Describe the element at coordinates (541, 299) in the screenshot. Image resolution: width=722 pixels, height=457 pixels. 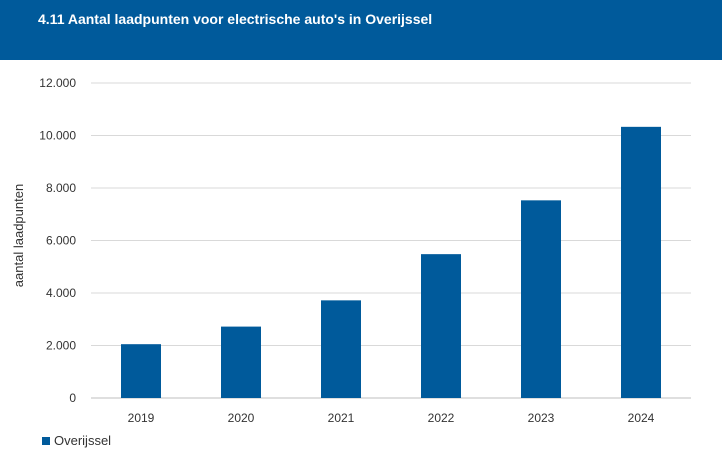
I see `bar-2023` at that location.